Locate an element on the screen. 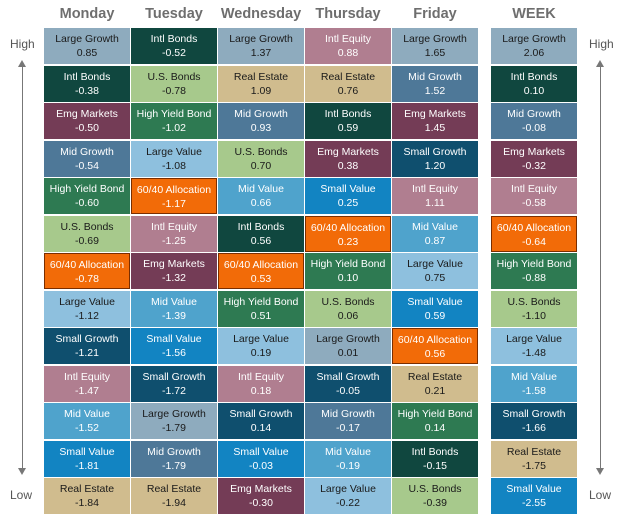  quilt-cell: Mid Growth 1.52 is located at coordinates (435, 83).